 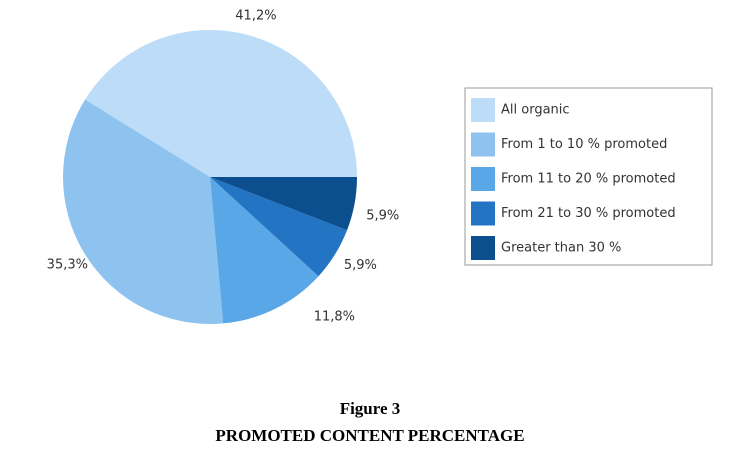 I want to click on legend-label: From 11 to 20 % promoted, so click(x=588, y=179).